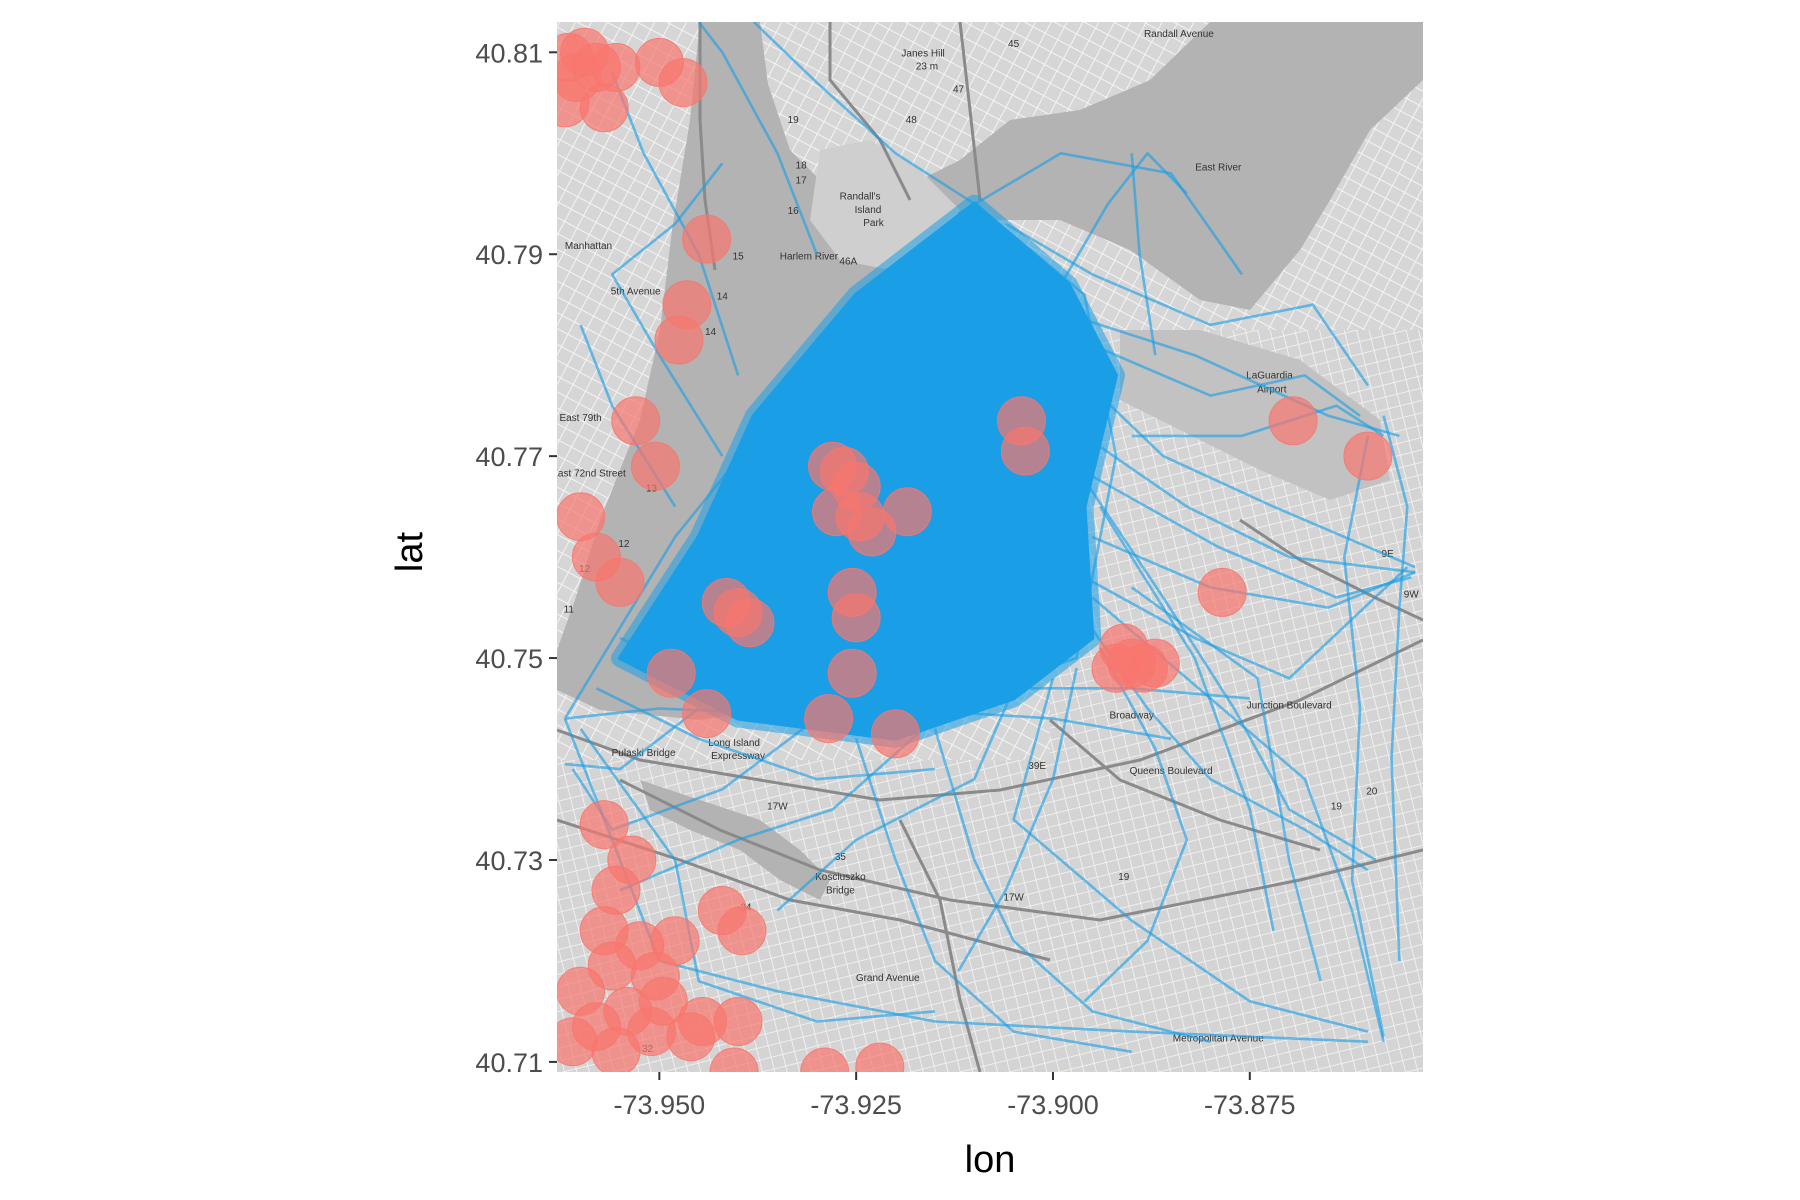 The height and width of the screenshot is (1200, 1800). What do you see at coordinates (1179, 34) in the screenshot?
I see `map-label: Randall Avenue` at bounding box center [1179, 34].